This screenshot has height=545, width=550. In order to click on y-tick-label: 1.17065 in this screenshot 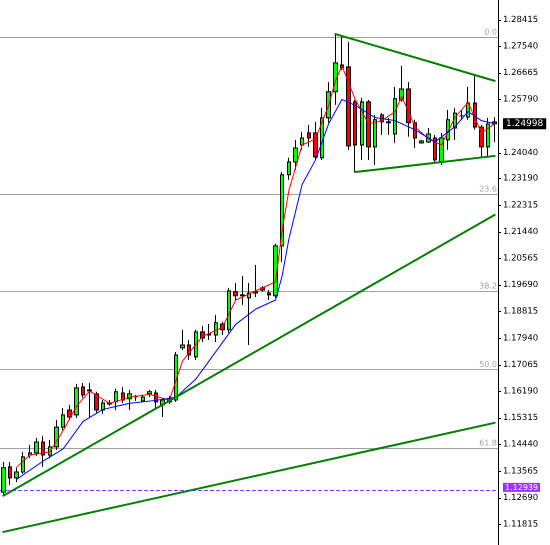, I will do `click(520, 365)`.